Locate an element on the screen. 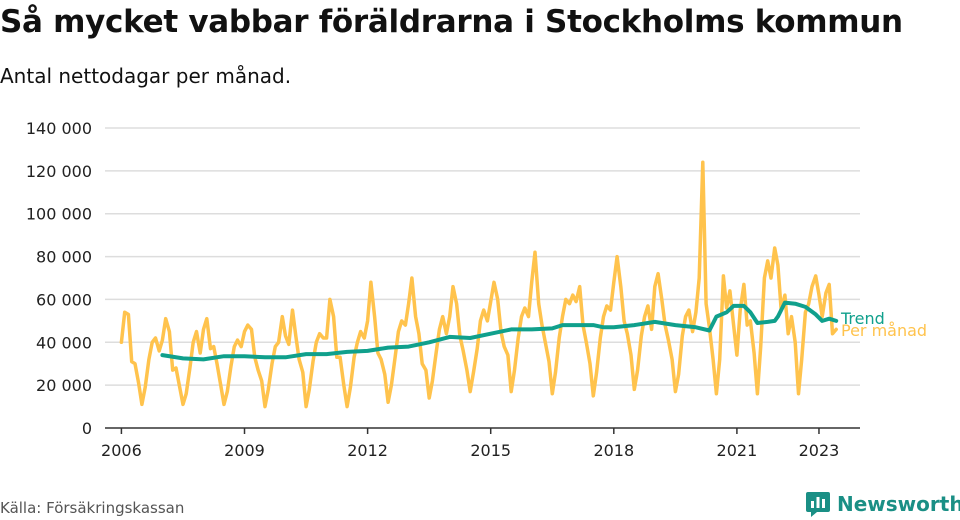 This screenshot has width=960, height=520. y-tick-label: 0 is located at coordinates (87, 428).